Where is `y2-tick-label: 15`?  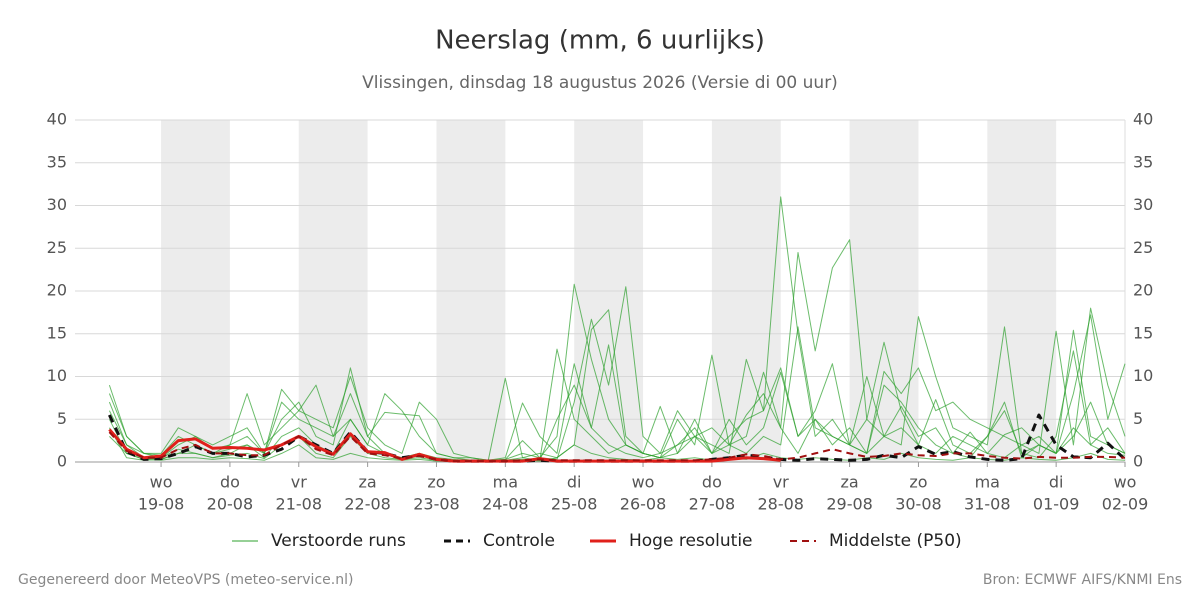 y2-tick-label: 15 is located at coordinates (1143, 332).